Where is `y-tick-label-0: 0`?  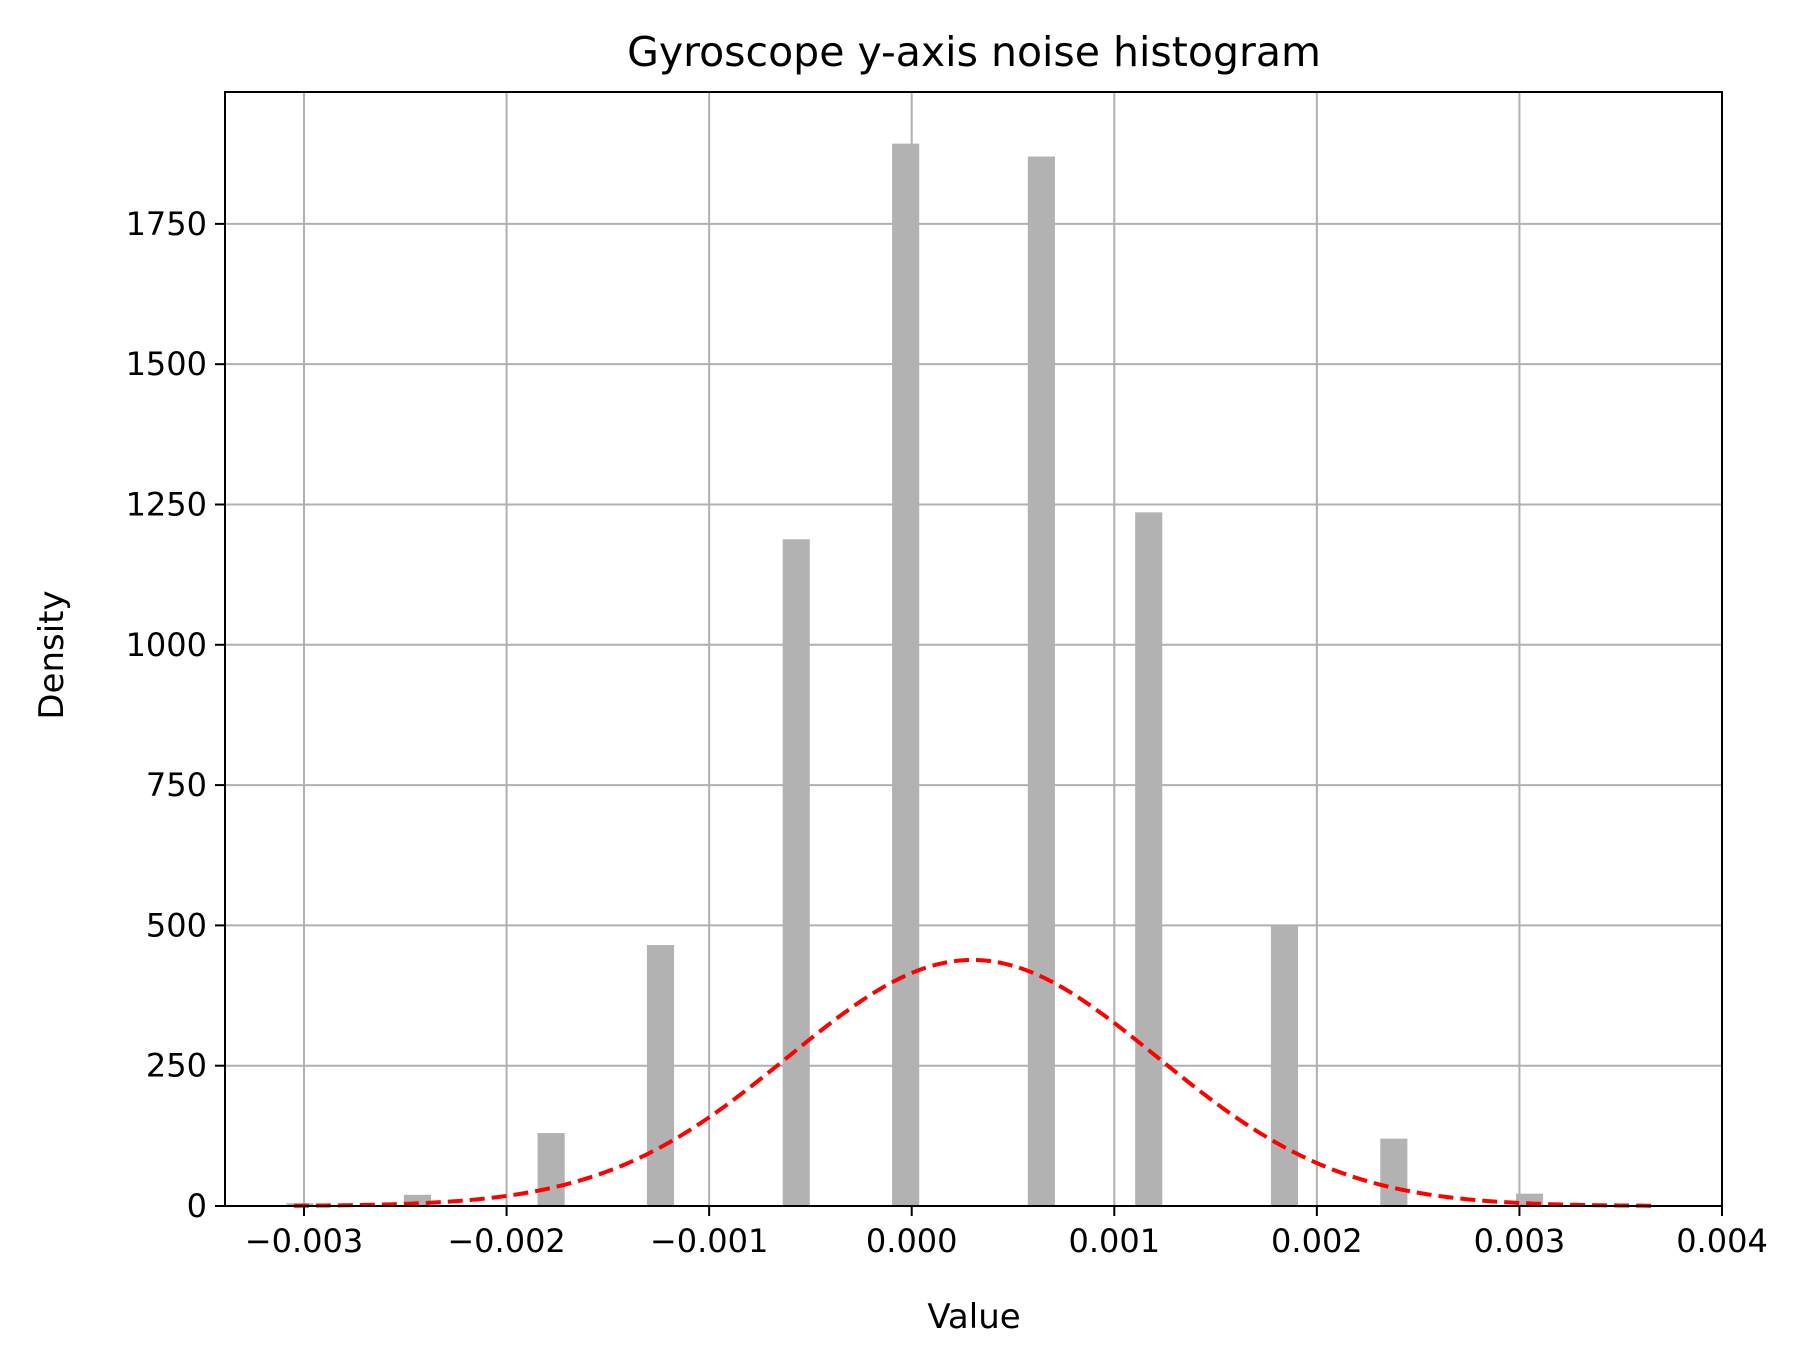
y-tick-label-0: 0 is located at coordinates (197, 1206).